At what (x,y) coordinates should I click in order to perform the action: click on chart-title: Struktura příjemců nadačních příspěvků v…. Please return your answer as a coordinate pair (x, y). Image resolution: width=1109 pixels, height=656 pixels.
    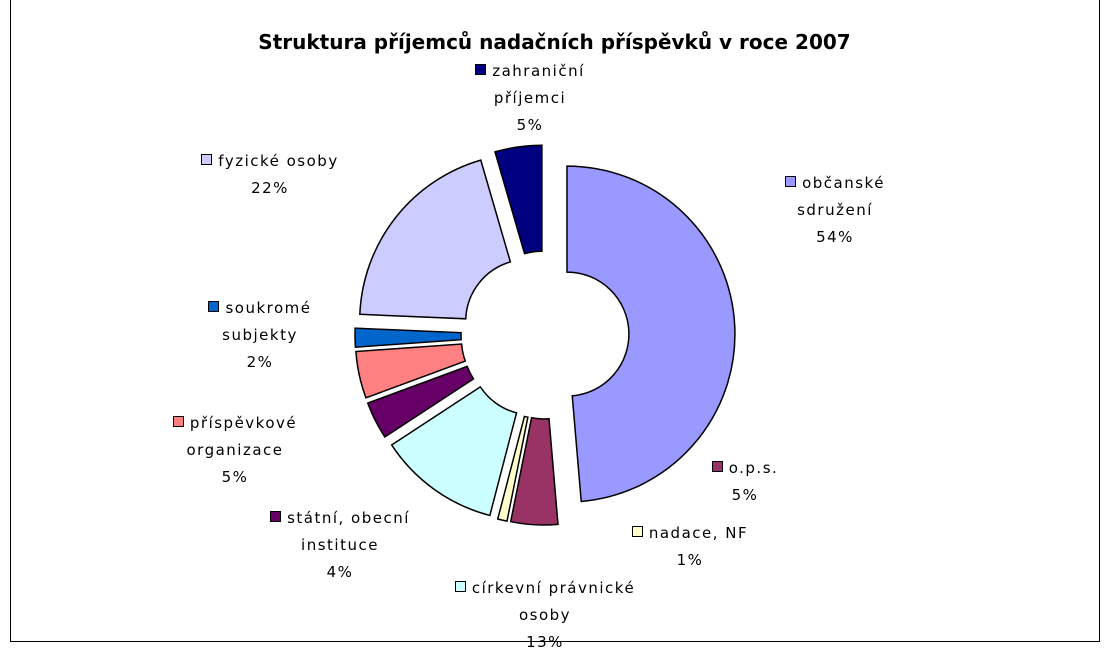
    Looking at the image, I should click on (554, 42).